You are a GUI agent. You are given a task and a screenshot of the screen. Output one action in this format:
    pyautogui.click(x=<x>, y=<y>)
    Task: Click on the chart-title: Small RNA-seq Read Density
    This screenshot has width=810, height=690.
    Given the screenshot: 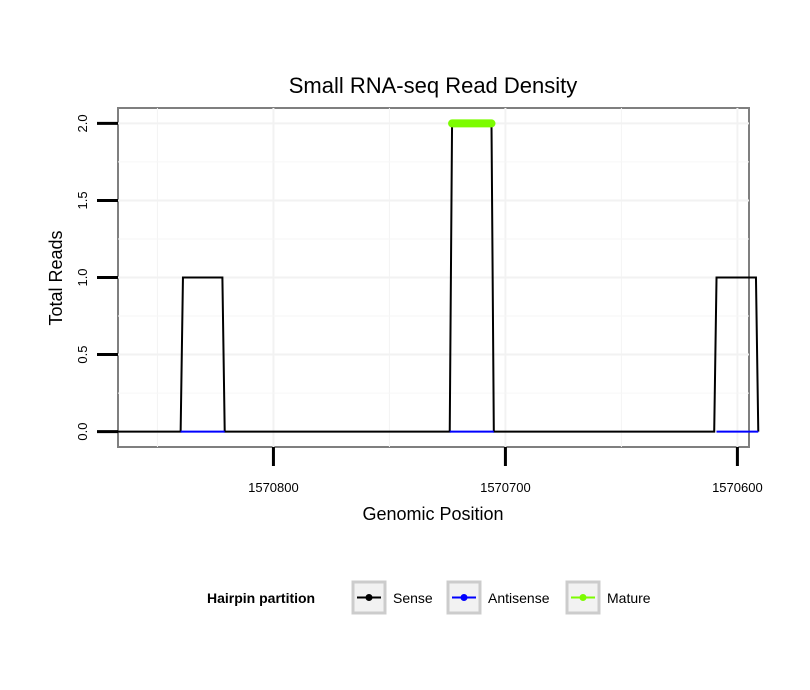 What is the action you would take?
    pyautogui.click(x=433, y=85)
    